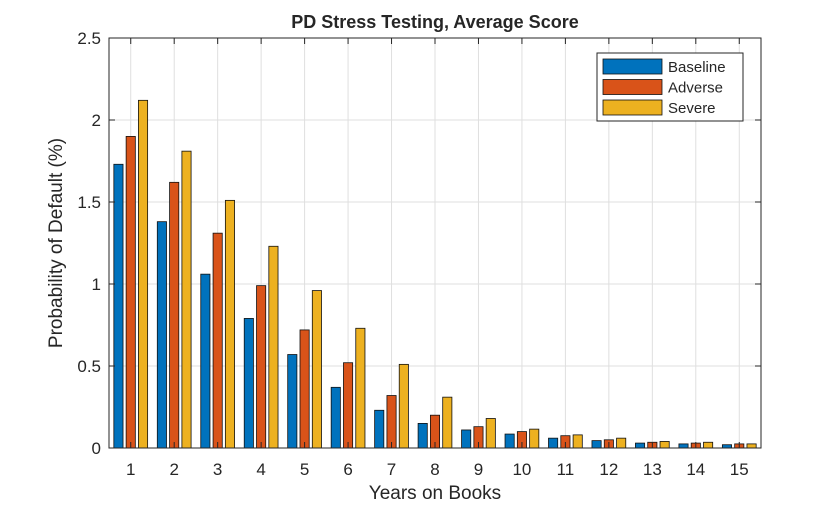 The height and width of the screenshot is (505, 840). Describe the element at coordinates (632, 66) in the screenshot. I see `legend-swatch-baseline` at that location.